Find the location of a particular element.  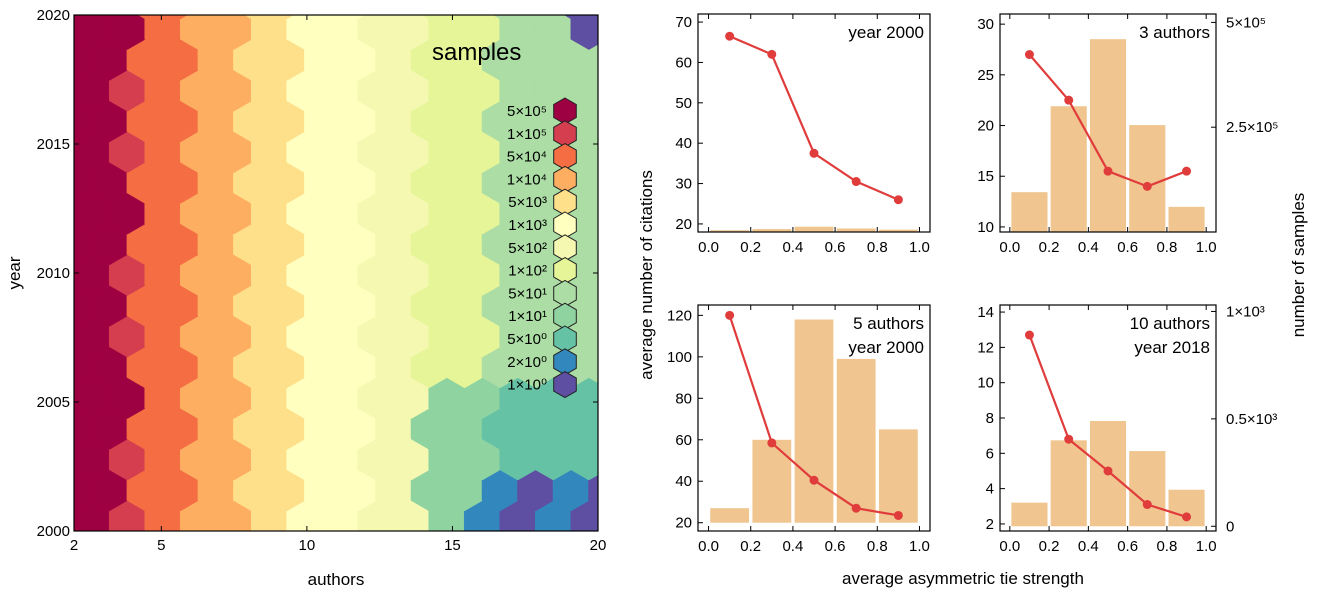

panel-annotation: 3 authors is located at coordinates (1174, 32).